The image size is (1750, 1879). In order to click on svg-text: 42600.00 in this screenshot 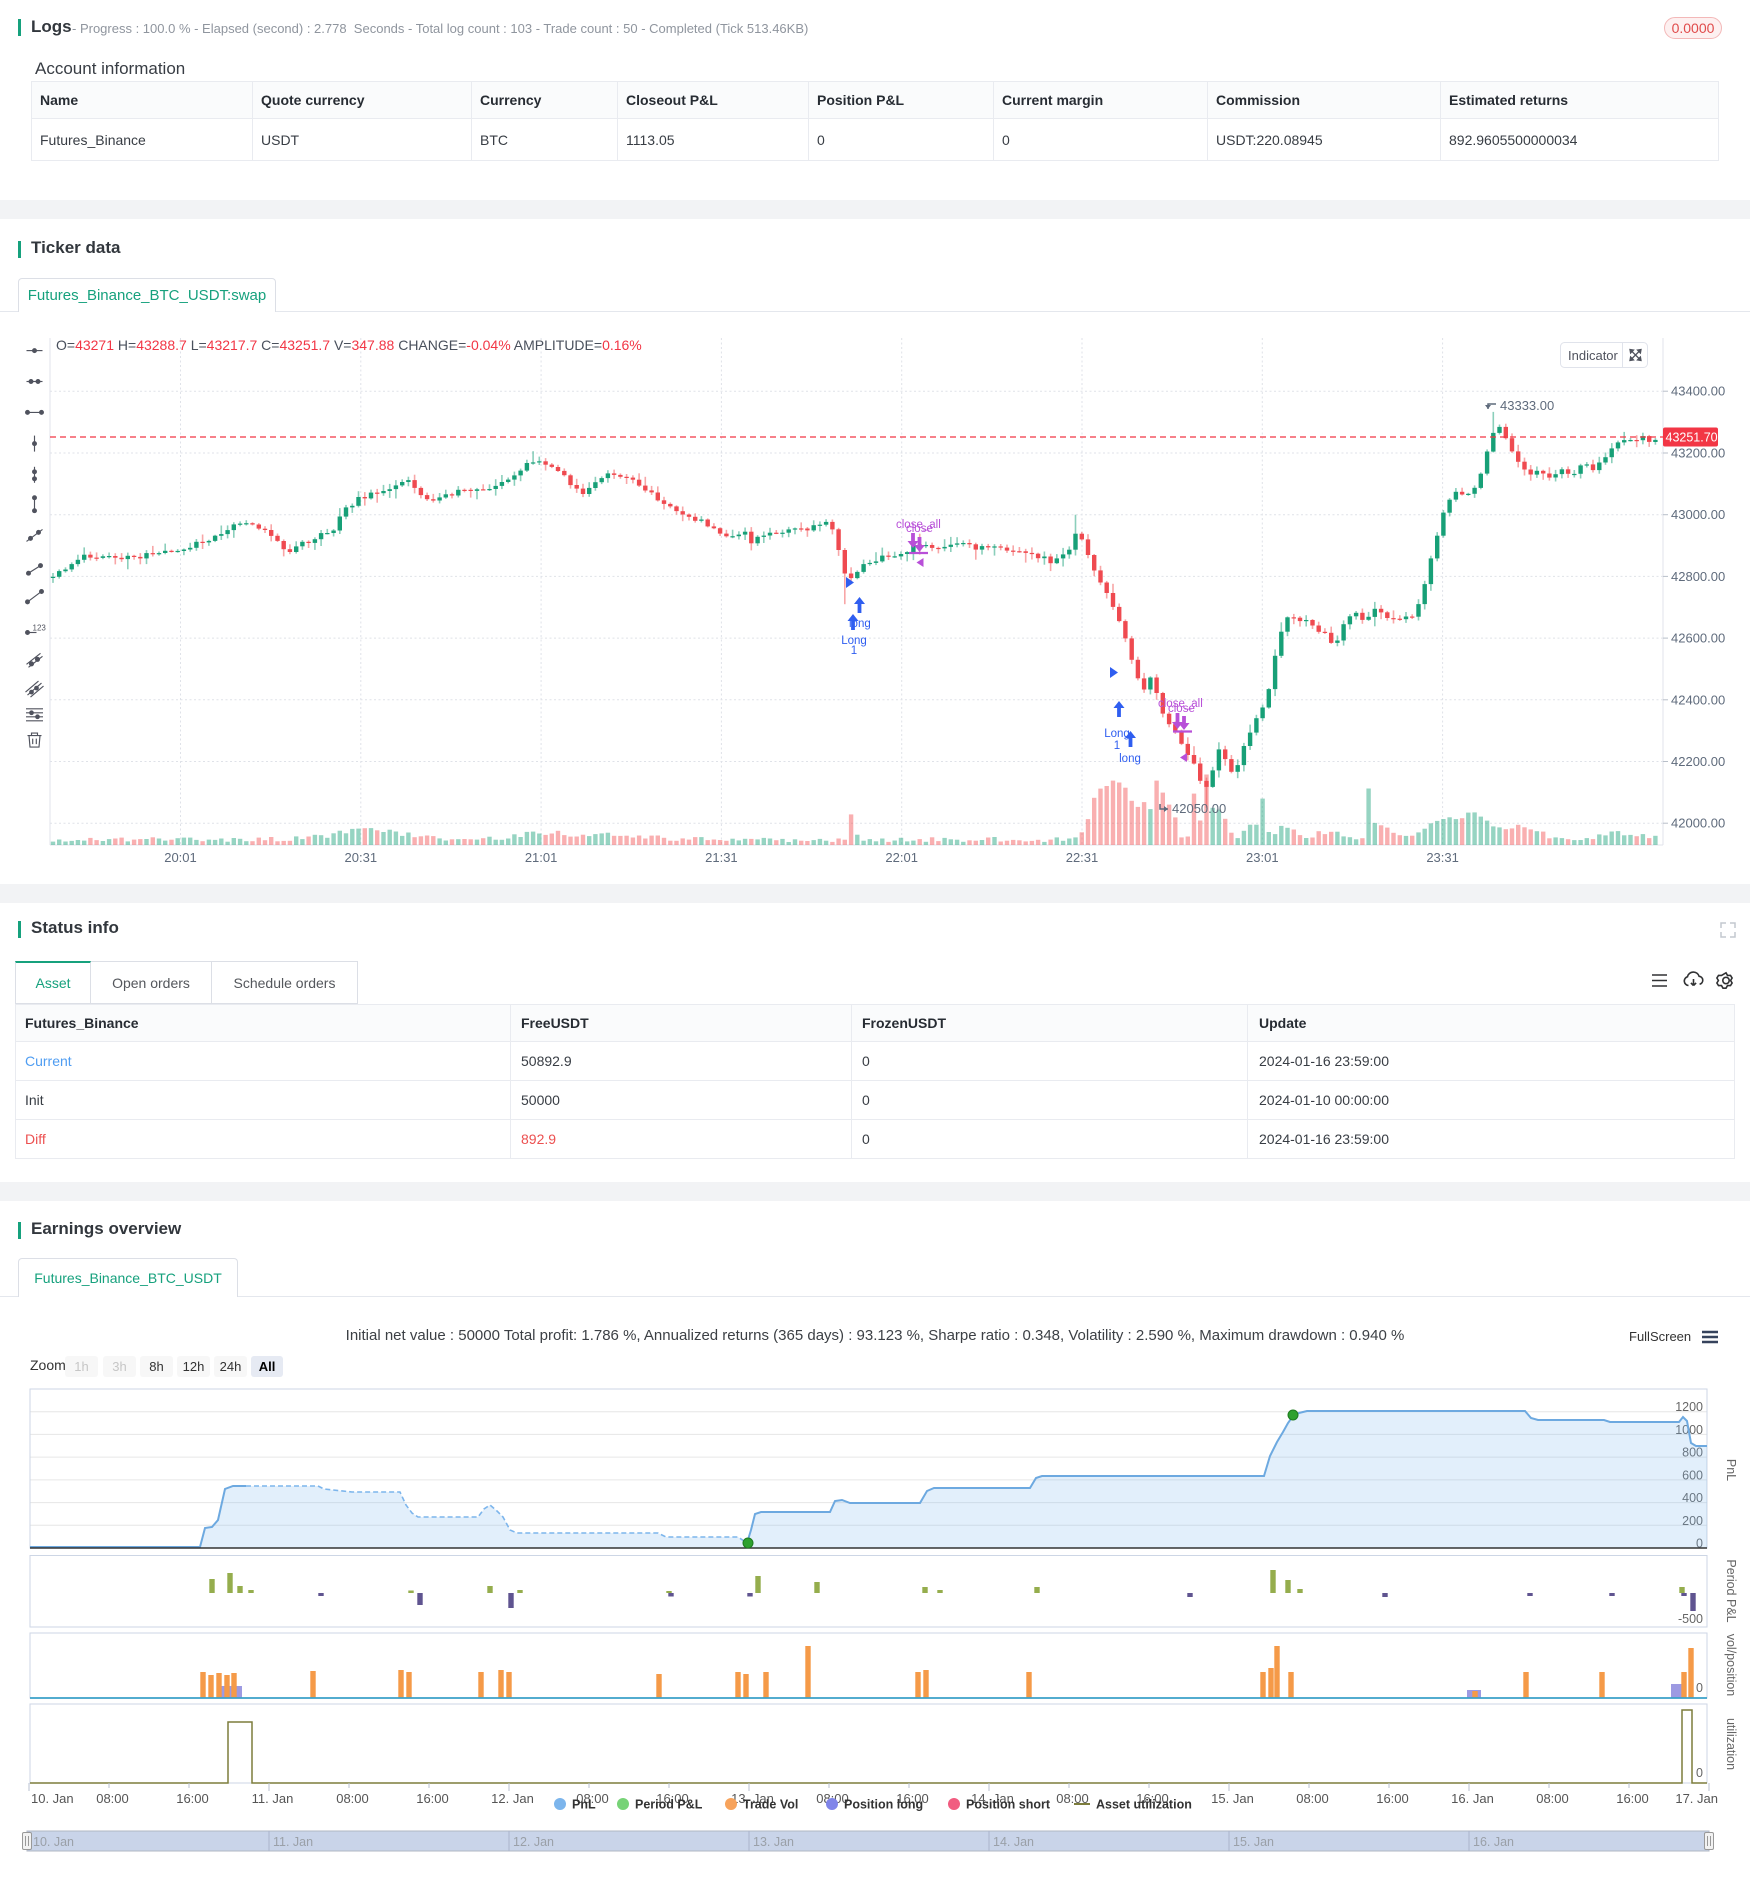, I will do `click(1698, 638)`.